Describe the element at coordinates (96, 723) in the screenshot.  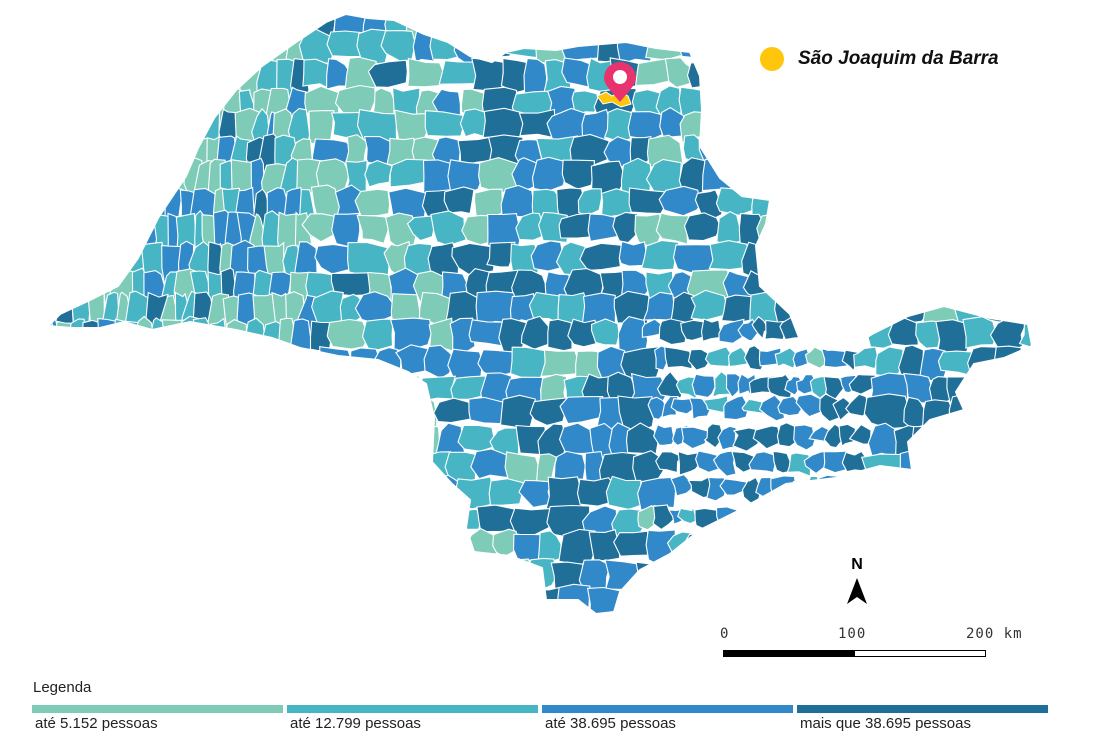
I see `legend-label-1: até 5.152 pessoas` at that location.